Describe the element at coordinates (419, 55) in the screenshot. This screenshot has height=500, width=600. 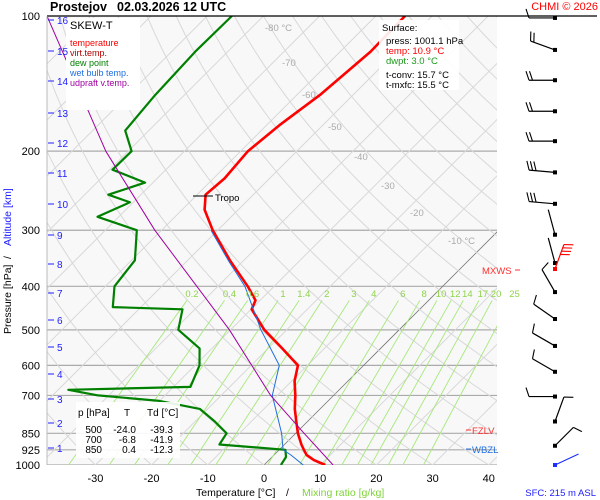
I see `surface-box` at that location.